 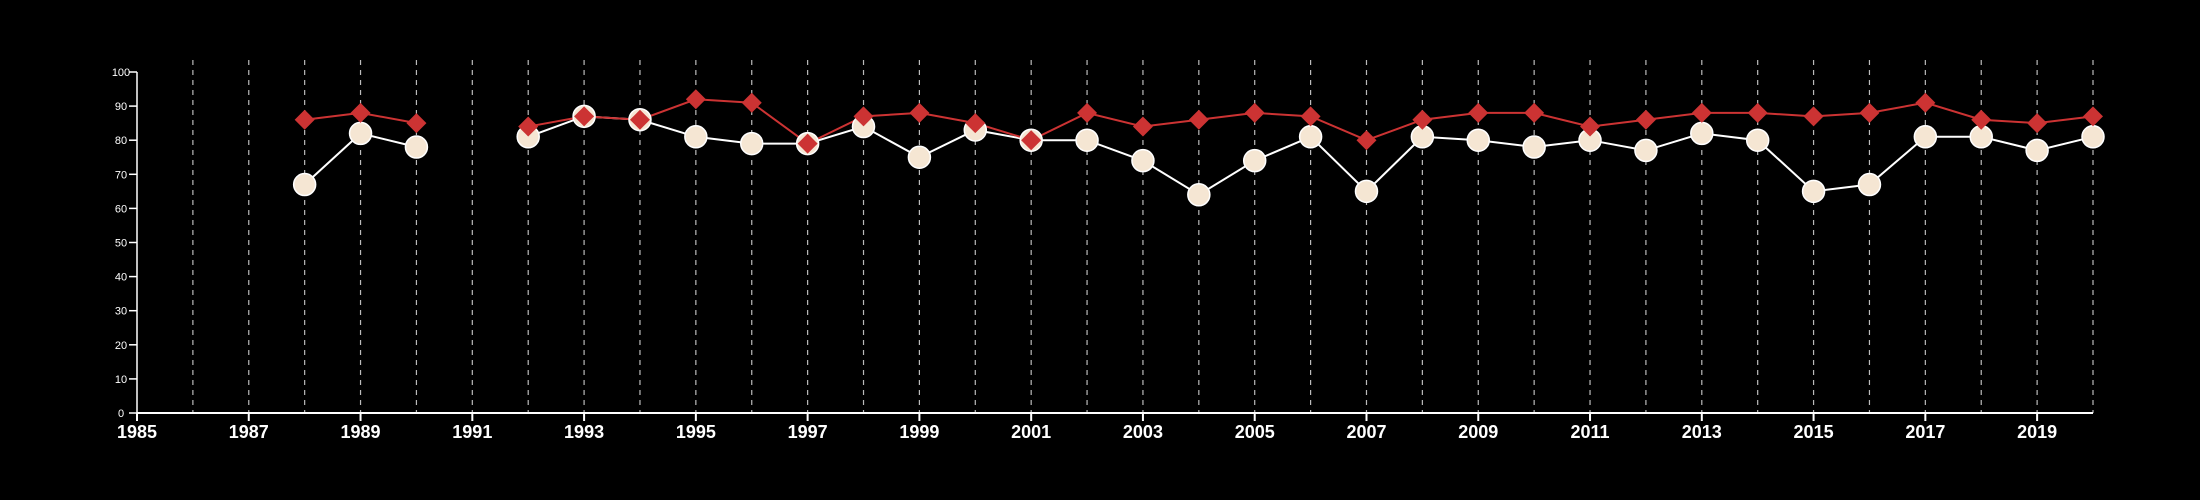 I want to click on x-tick-label: 2011, so click(x=1589, y=432).